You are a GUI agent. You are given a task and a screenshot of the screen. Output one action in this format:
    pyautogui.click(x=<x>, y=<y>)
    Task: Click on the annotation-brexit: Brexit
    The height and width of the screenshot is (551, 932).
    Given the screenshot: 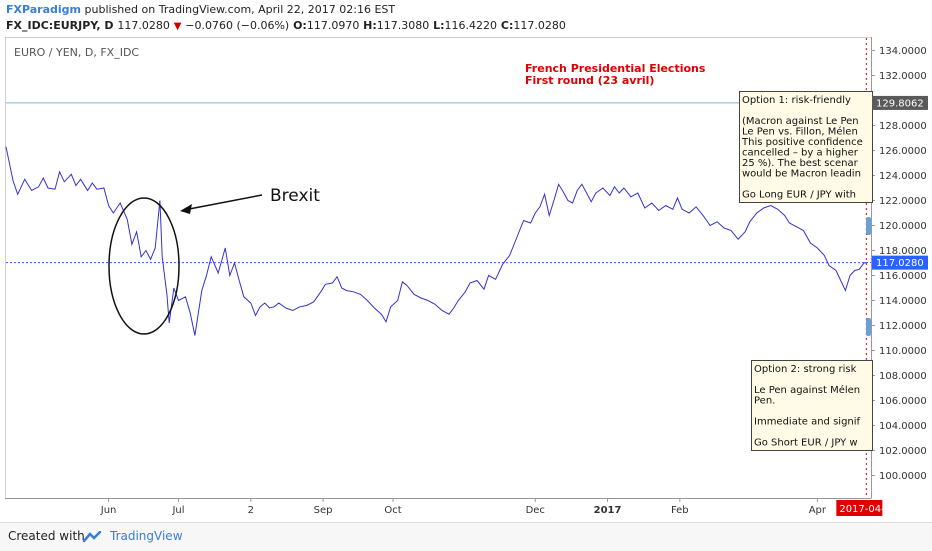 What is the action you would take?
    pyautogui.click(x=214, y=260)
    